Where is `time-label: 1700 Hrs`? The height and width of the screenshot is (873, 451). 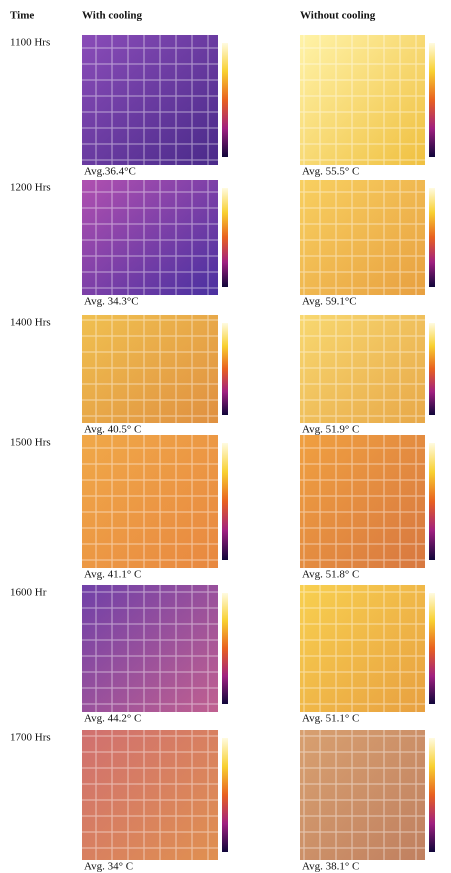 time-label: 1700 Hrs is located at coordinates (30, 738).